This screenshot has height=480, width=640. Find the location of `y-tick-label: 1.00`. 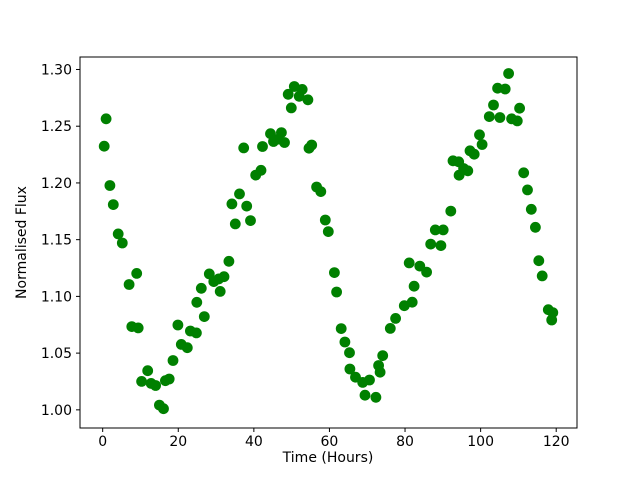

y-tick-label: 1.00 is located at coordinates (56, 411).